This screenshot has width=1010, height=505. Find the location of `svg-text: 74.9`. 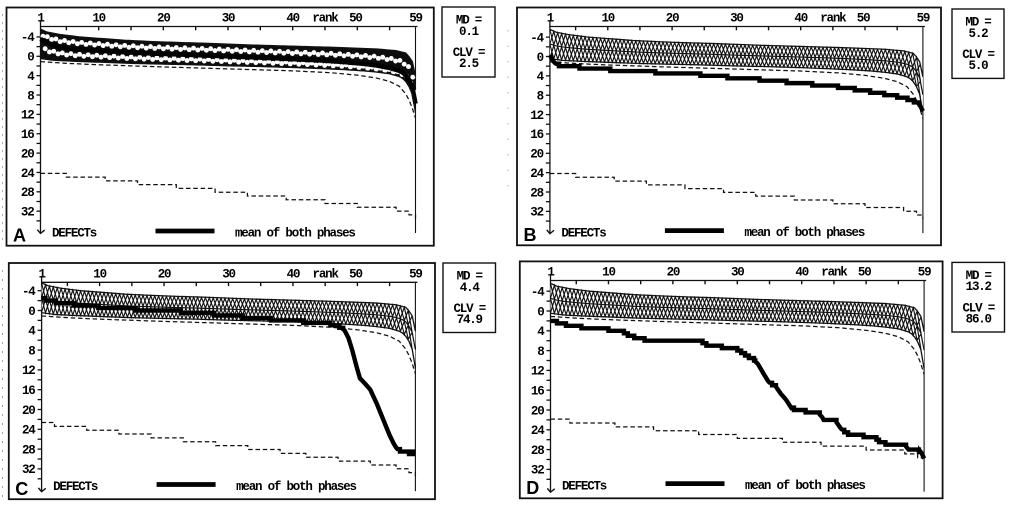

svg-text: 74.9 is located at coordinates (470, 320).